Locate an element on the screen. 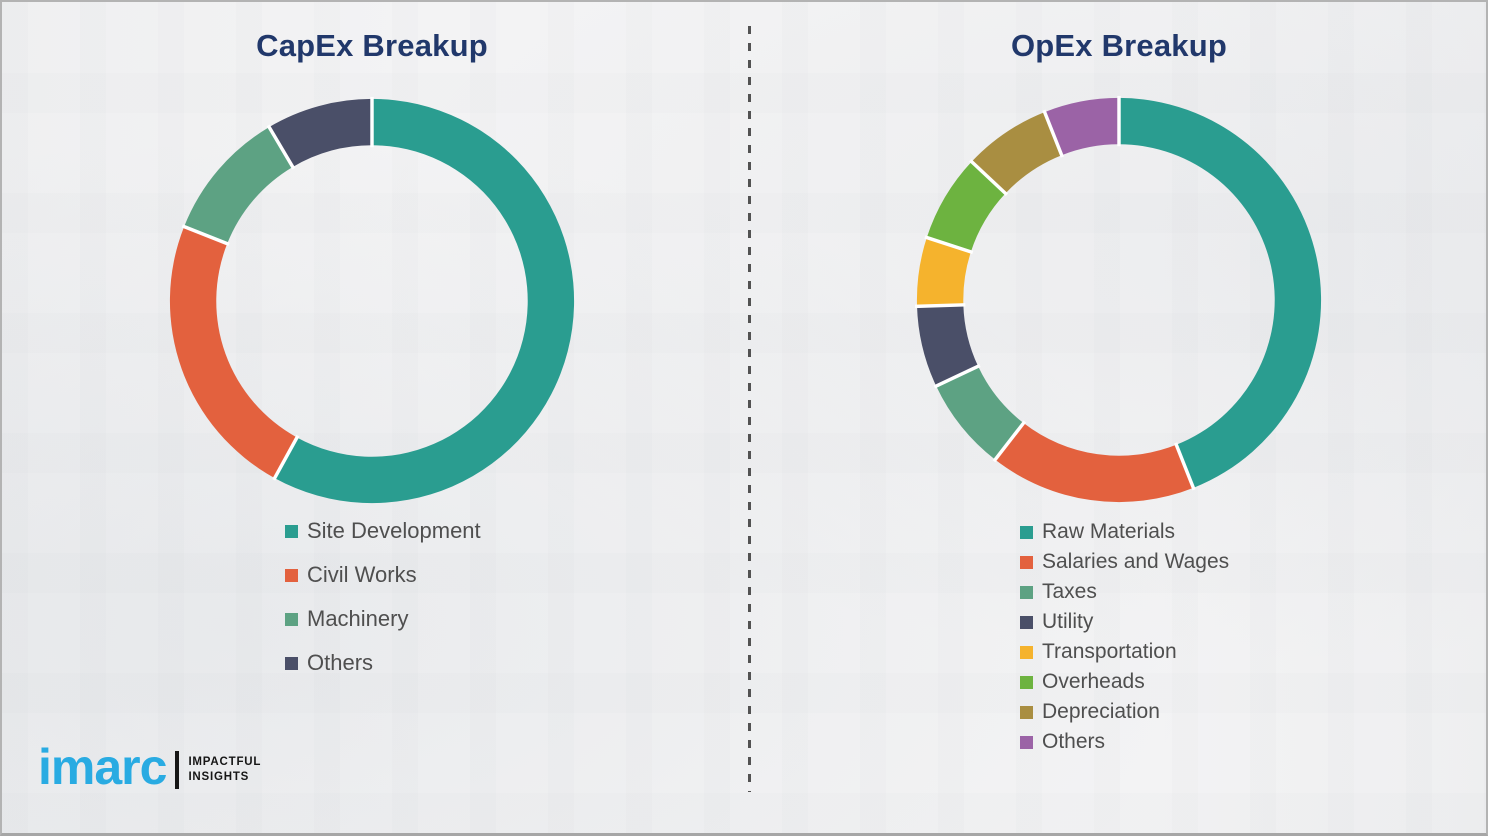  legend-label: Taxes is located at coordinates (1069, 591).